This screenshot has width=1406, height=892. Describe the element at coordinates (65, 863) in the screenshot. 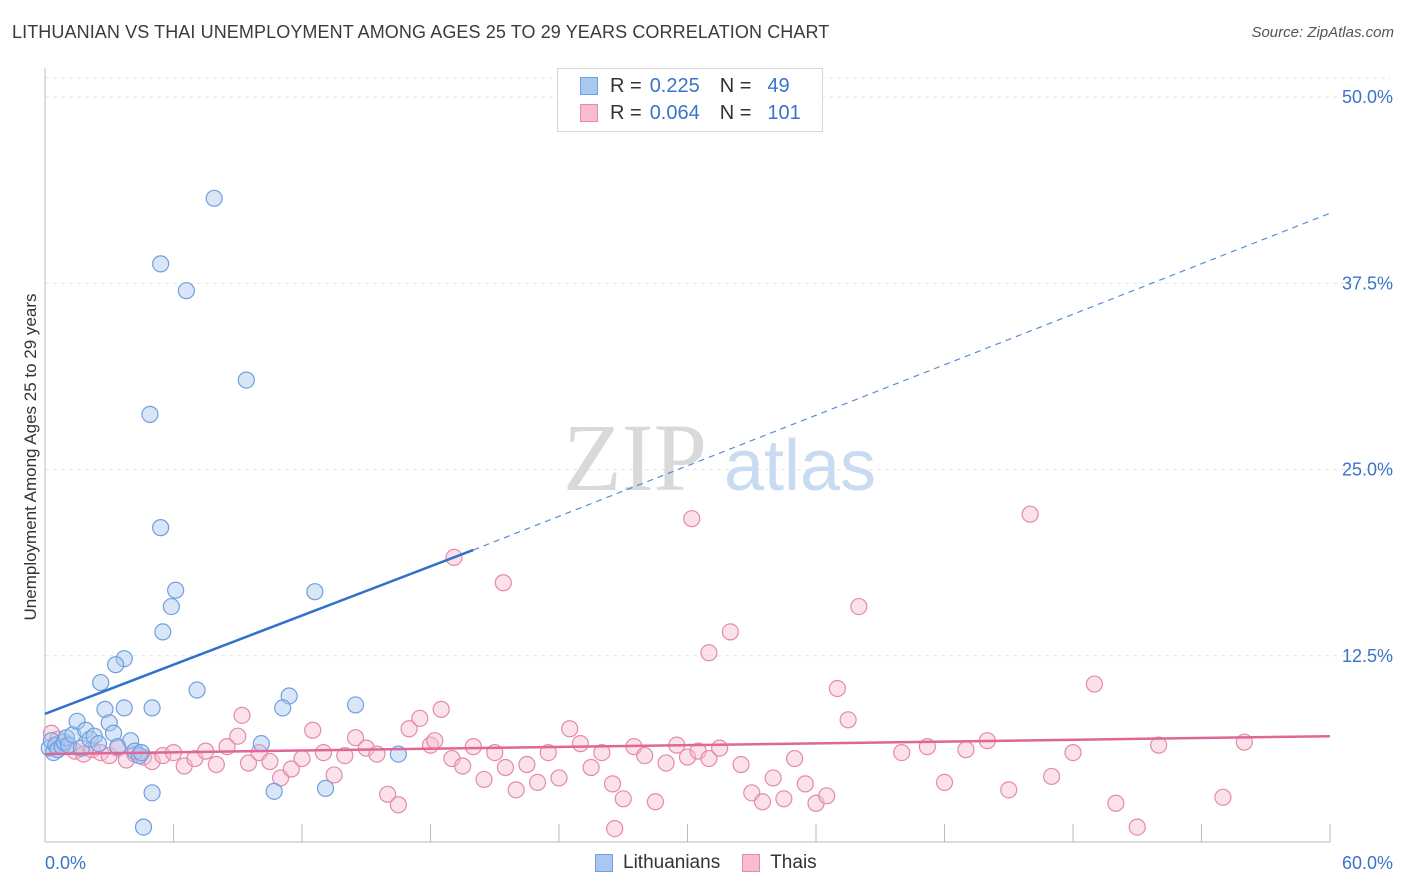

I see `x-tick-label: 0.0%` at that location.